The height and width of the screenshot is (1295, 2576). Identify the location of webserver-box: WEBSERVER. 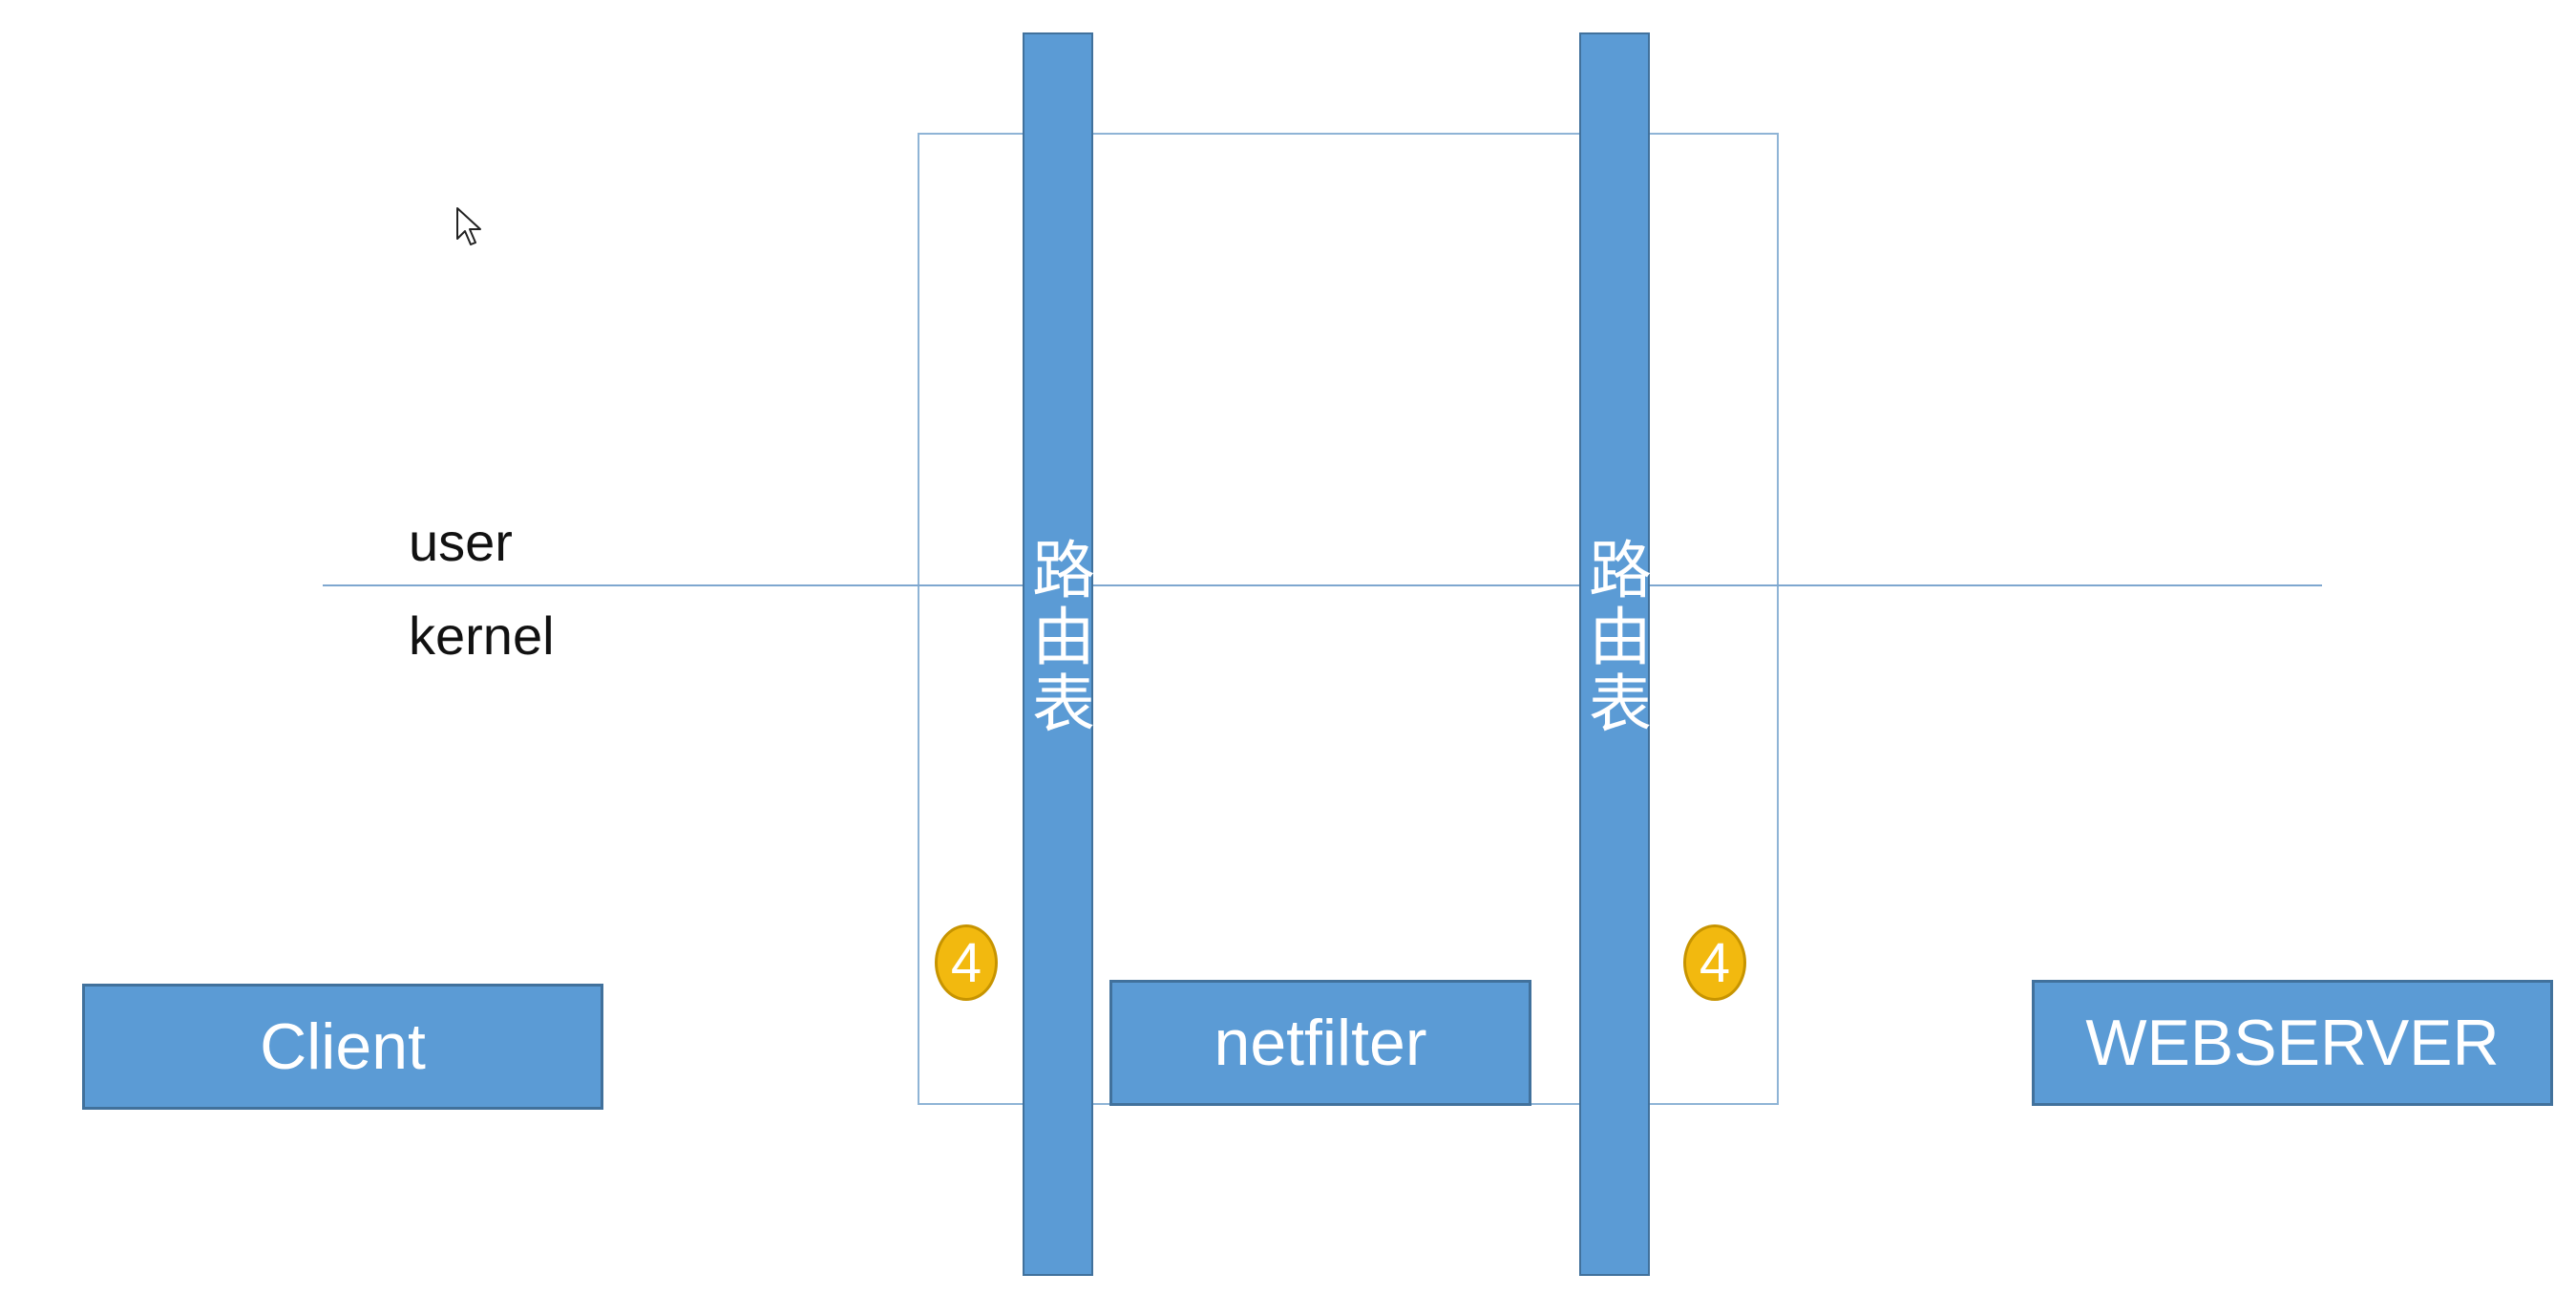
(2292, 1043).